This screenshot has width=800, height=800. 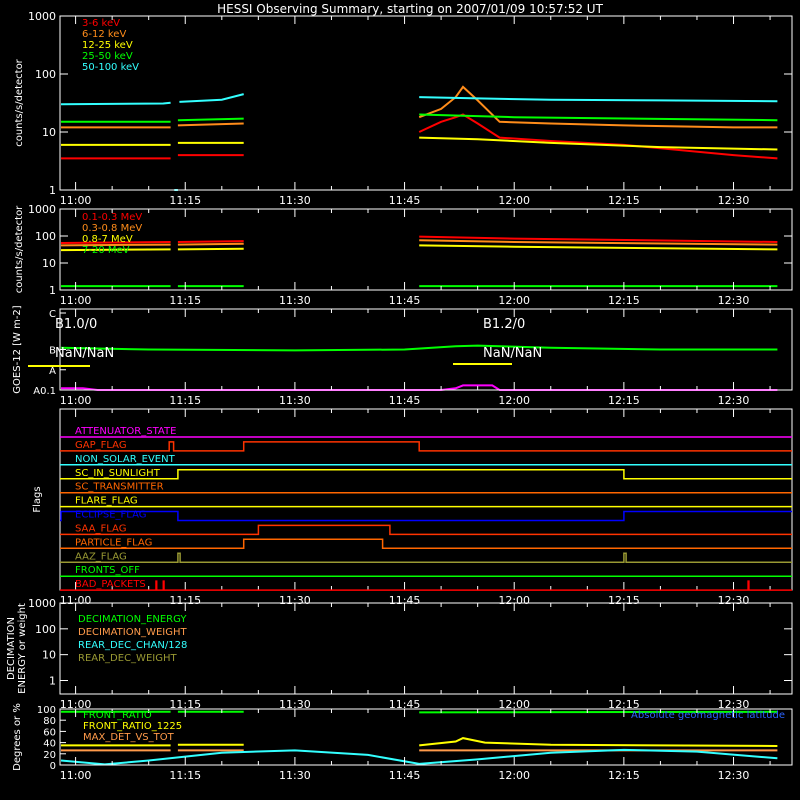 What do you see at coordinates (110, 515) in the screenshot?
I see `flag-label: ECLIPSE_FLAG` at bounding box center [110, 515].